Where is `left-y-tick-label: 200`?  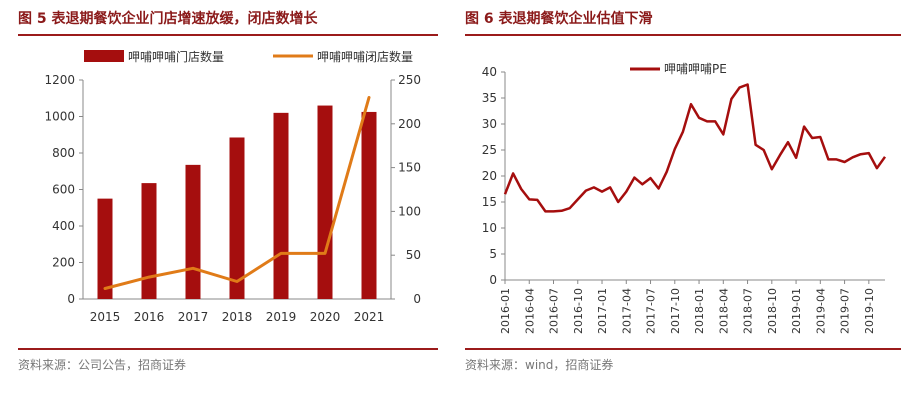 left-y-tick-label: 200 is located at coordinates (63, 263).